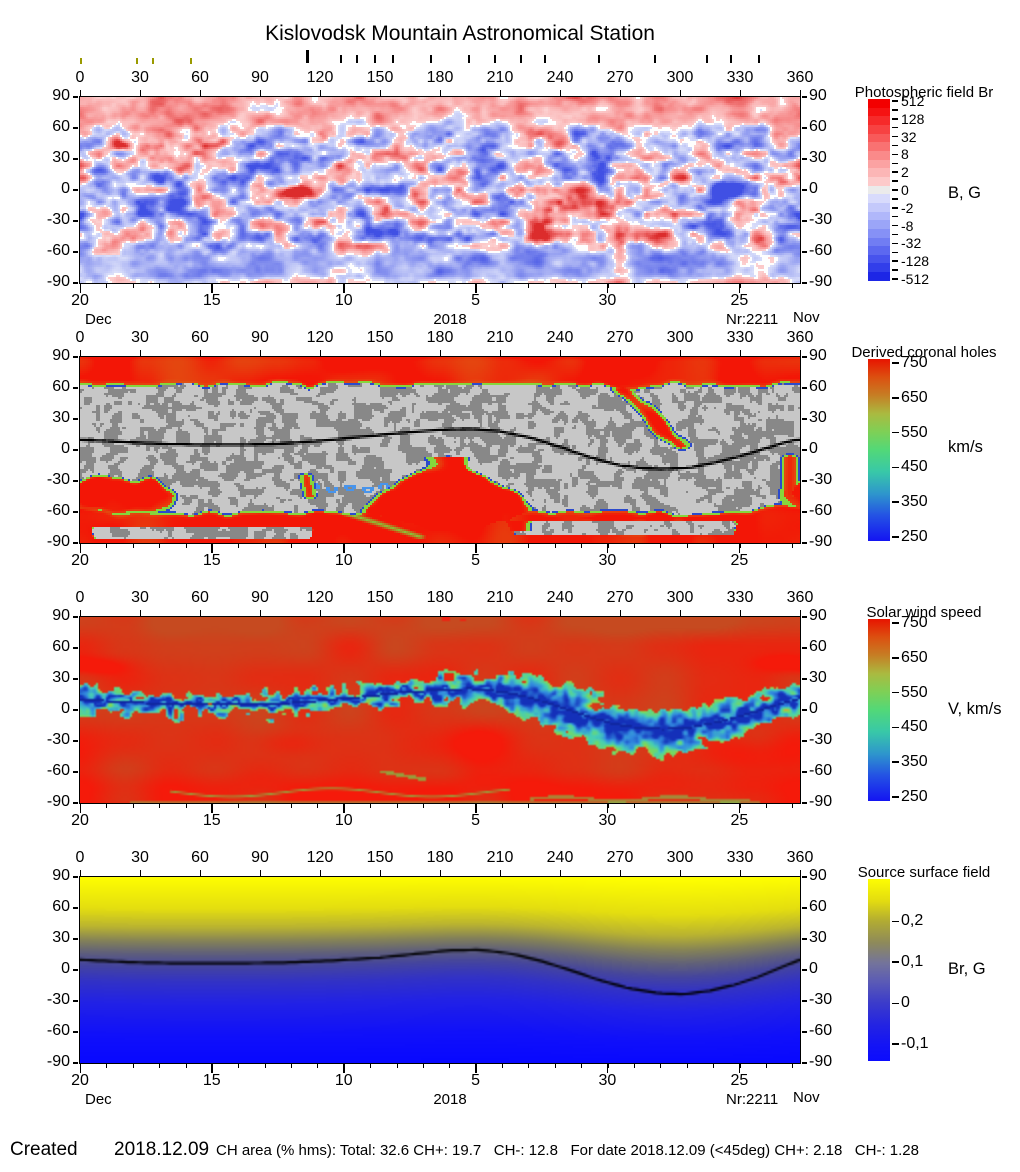 This screenshot has width=1020, height=1172. What do you see at coordinates (476, 300) in the screenshot?
I see `date-label: 5` at bounding box center [476, 300].